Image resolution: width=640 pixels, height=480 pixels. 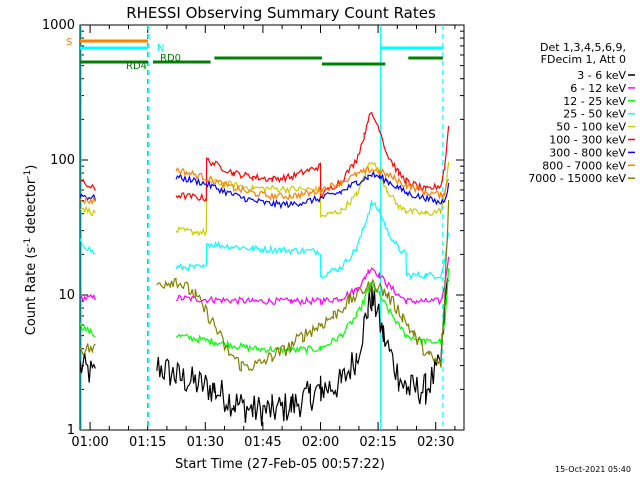 What do you see at coordinates (591, 127) in the screenshot?
I see `legend-entry-label: 50 - 100 keV` at bounding box center [591, 127].